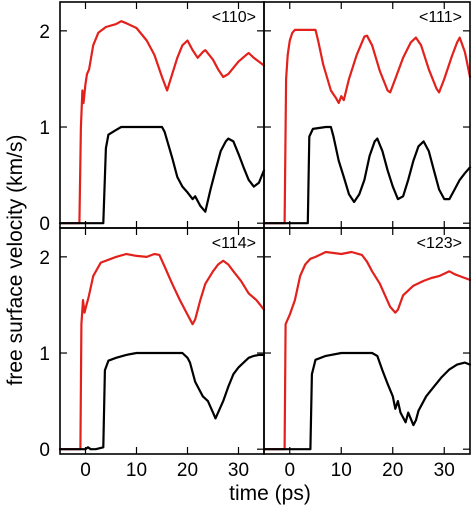  I want to click on panel-0-orientation-label: <110>, so click(234, 17).